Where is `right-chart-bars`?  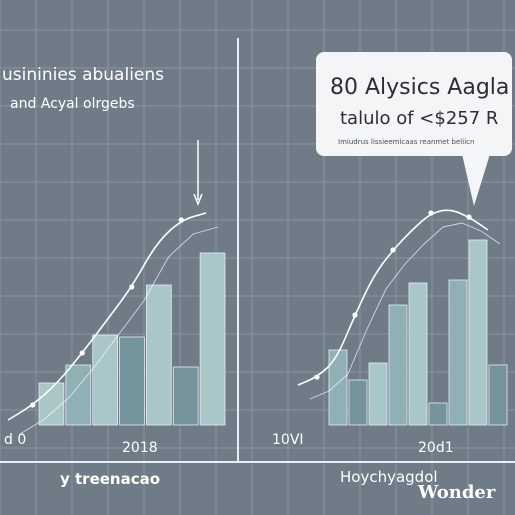
right-chart-bars is located at coordinates (418, 332).